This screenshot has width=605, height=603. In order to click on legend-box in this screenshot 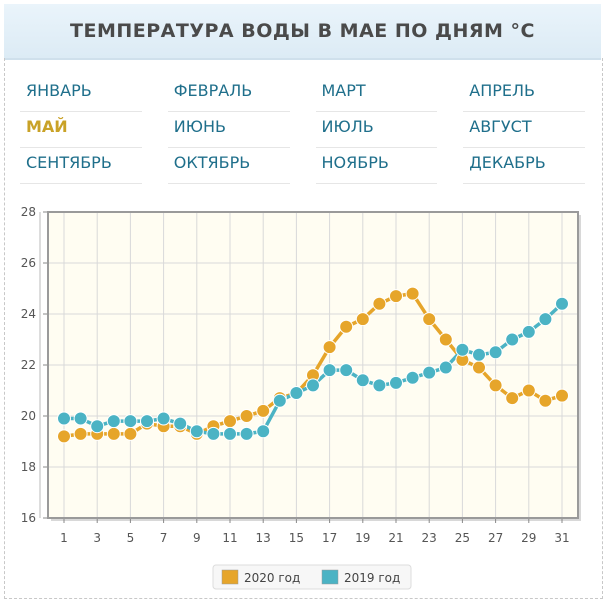, I will do `click(312, 577)`.